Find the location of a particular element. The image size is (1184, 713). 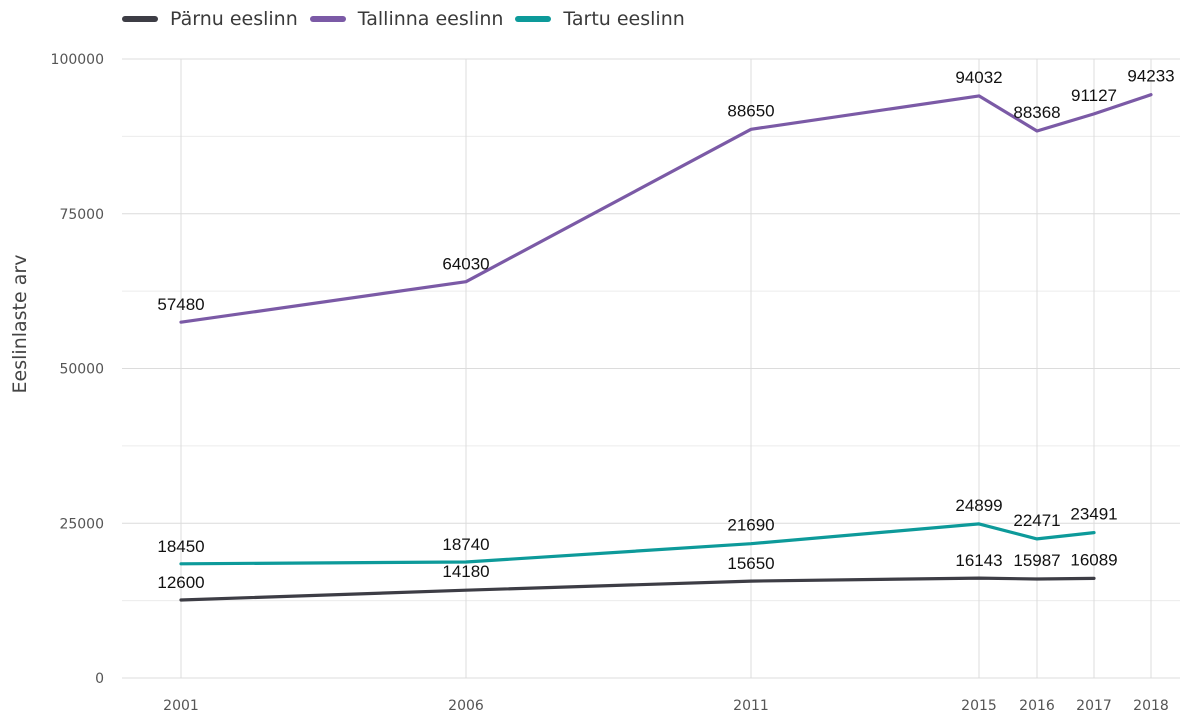

y-tick-label: 50000 is located at coordinates (81, 370).